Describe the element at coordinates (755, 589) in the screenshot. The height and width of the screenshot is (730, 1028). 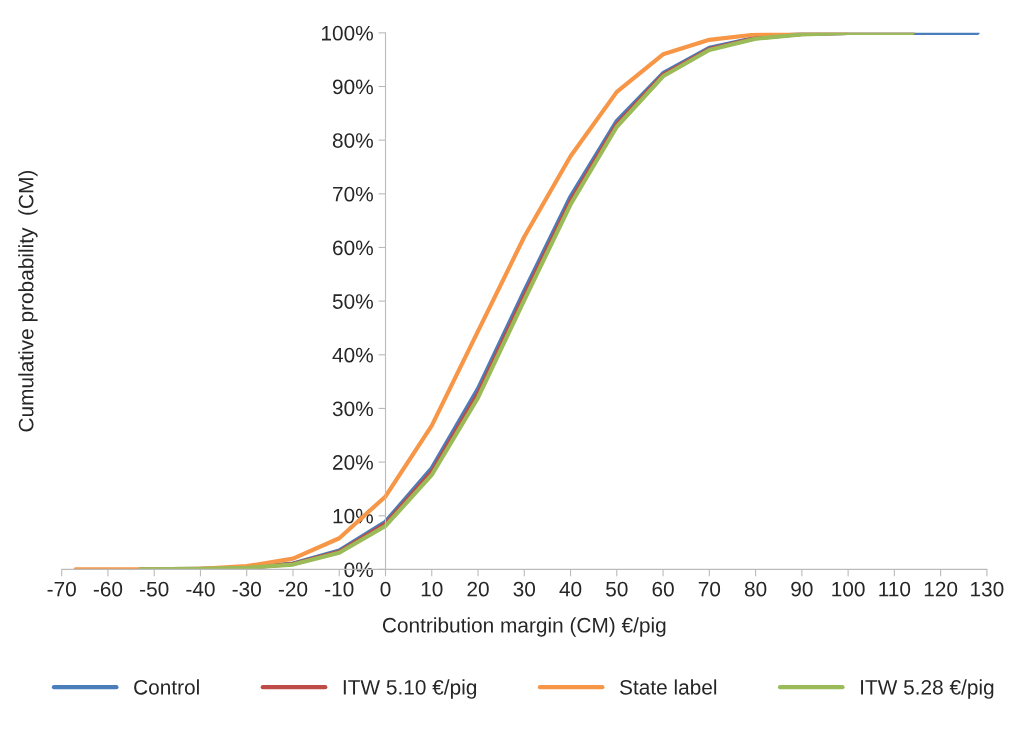
I see `x-tick-label: 80` at that location.